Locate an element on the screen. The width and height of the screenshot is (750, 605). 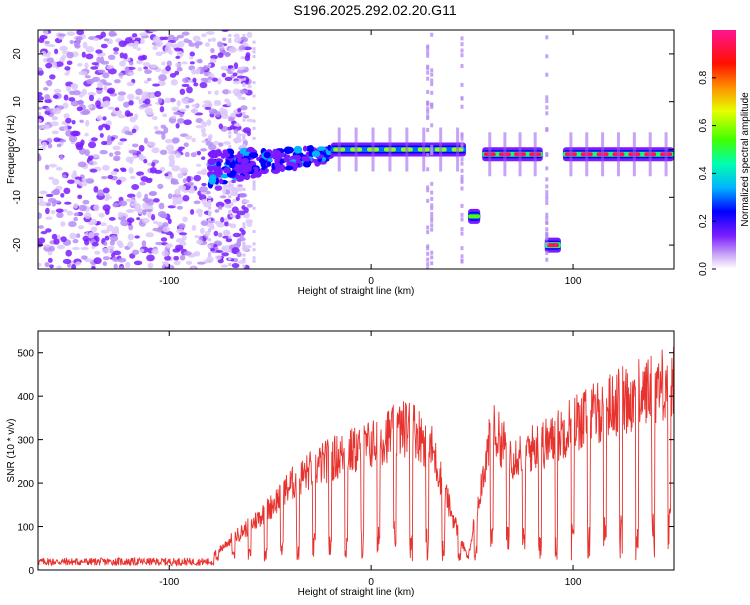
line-peak is located at coordinates (474, 216).